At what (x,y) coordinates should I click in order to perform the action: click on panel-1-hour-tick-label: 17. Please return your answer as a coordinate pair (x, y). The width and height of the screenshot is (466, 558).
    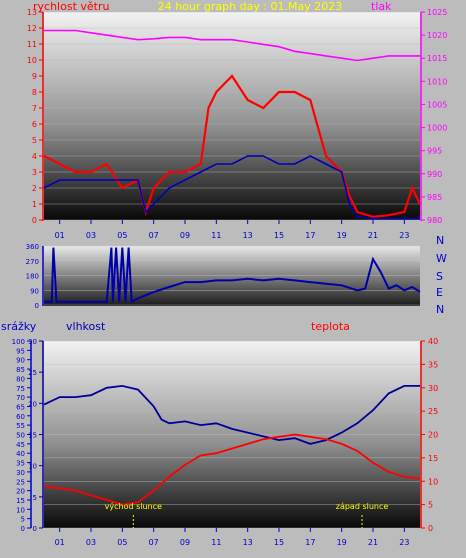
    Looking at the image, I should click on (310, 235).